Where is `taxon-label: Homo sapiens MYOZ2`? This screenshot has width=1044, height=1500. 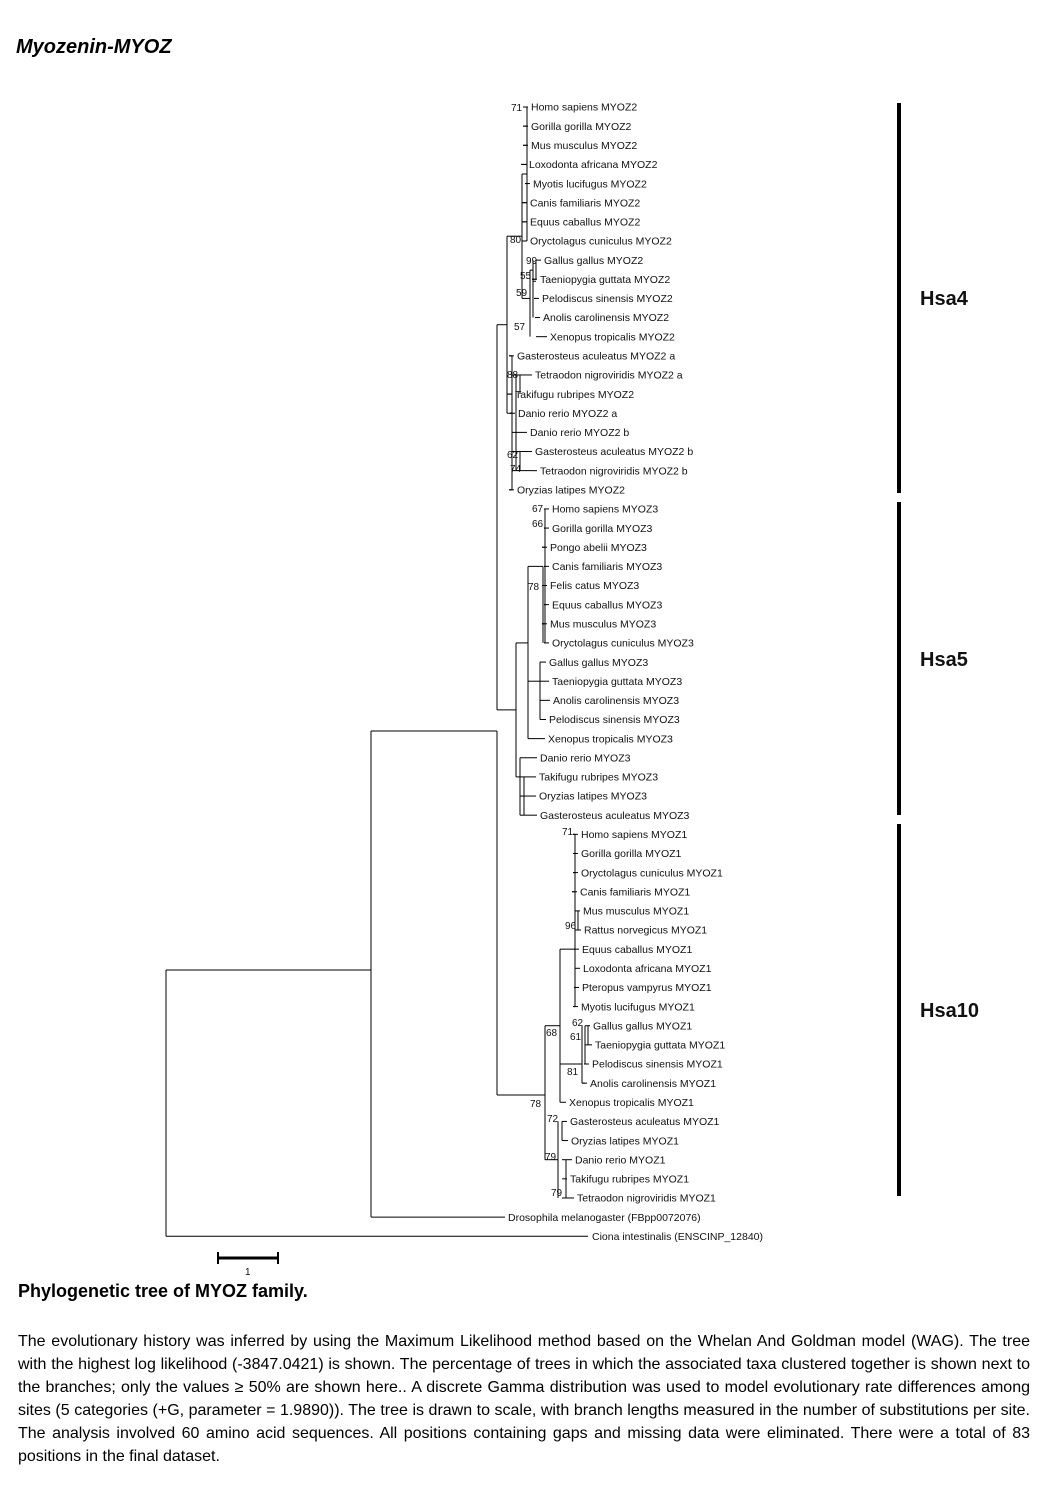
taxon-label: Homo sapiens MYOZ2 is located at coordinates (584, 108).